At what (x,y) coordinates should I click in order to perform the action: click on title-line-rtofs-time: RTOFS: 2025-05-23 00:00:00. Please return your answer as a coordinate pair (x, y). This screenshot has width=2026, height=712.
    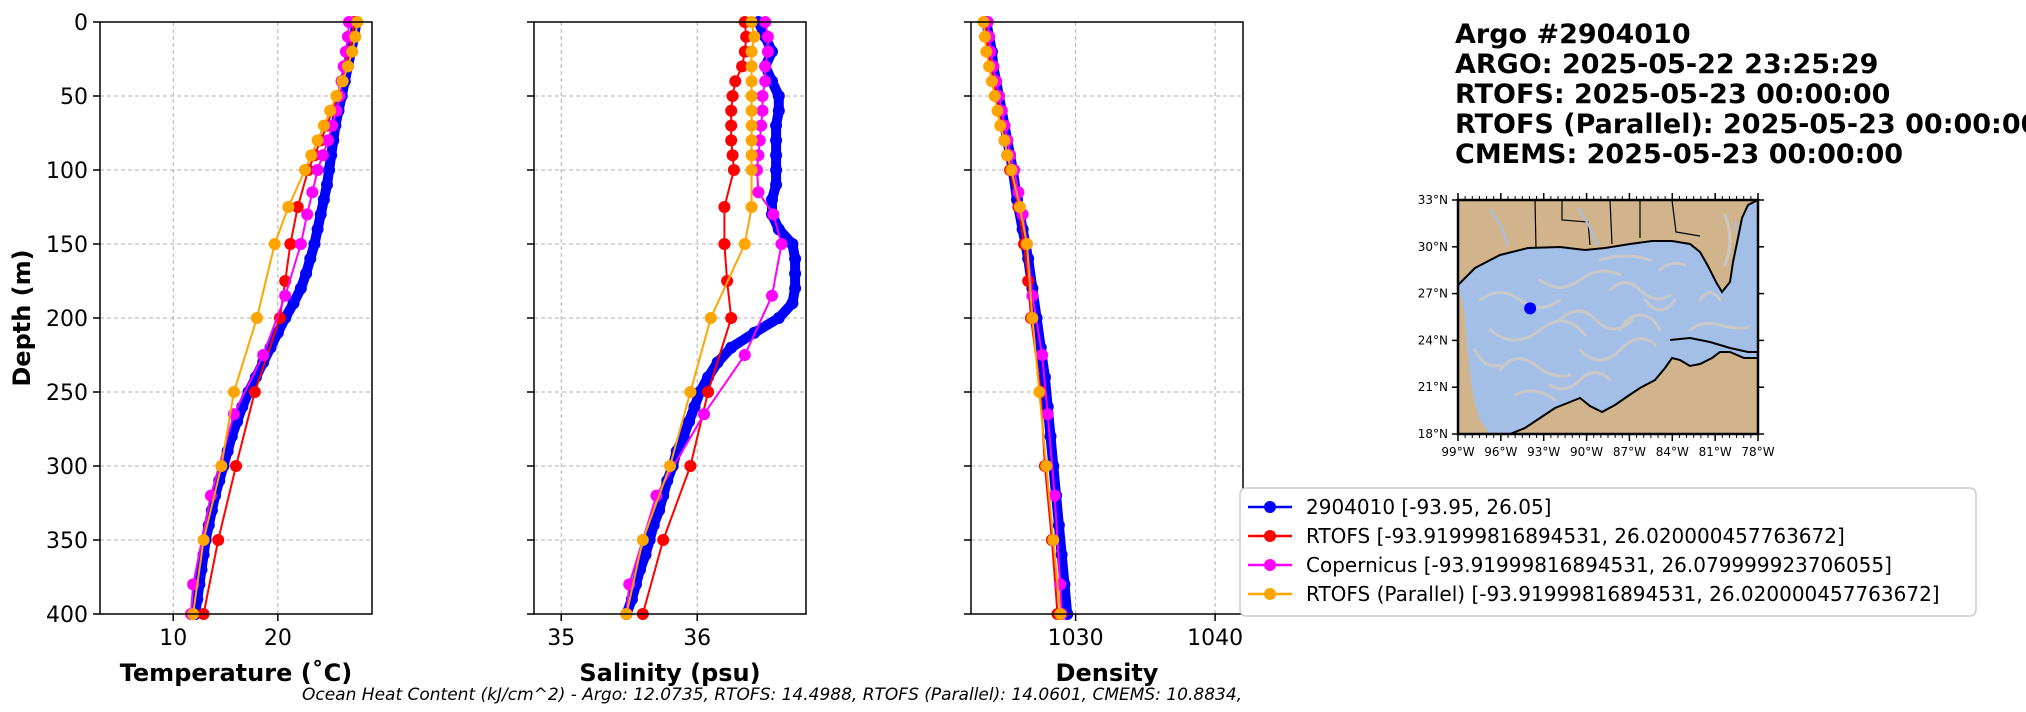
    Looking at the image, I should click on (1672, 94).